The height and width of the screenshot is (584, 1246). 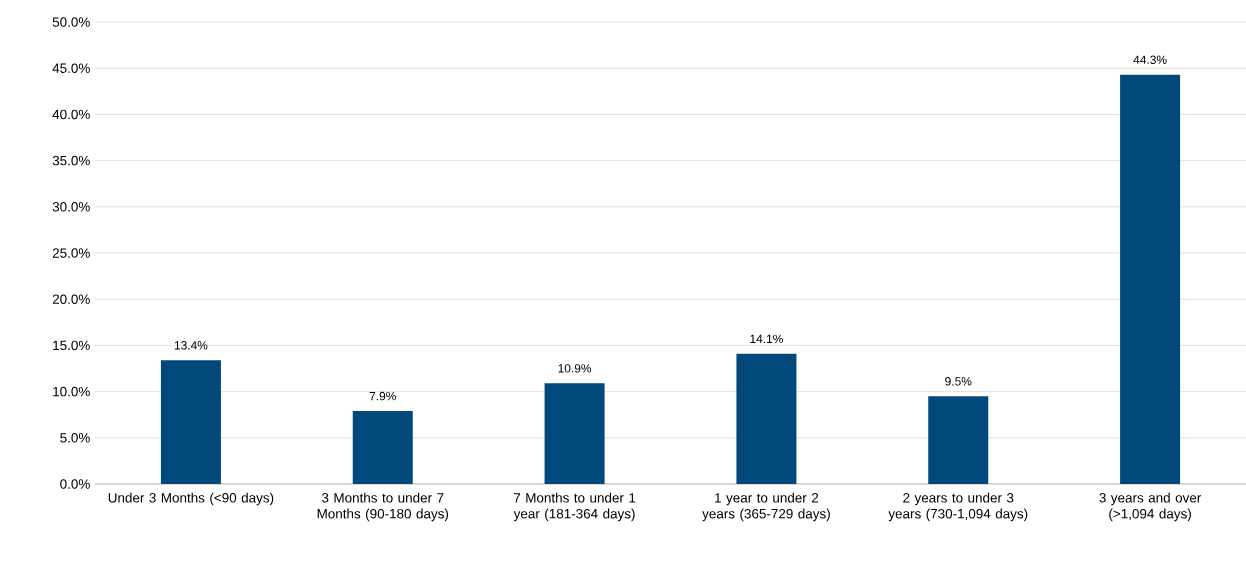 What do you see at coordinates (71, 22) in the screenshot?
I see `y-tick-label: 50.0%` at bounding box center [71, 22].